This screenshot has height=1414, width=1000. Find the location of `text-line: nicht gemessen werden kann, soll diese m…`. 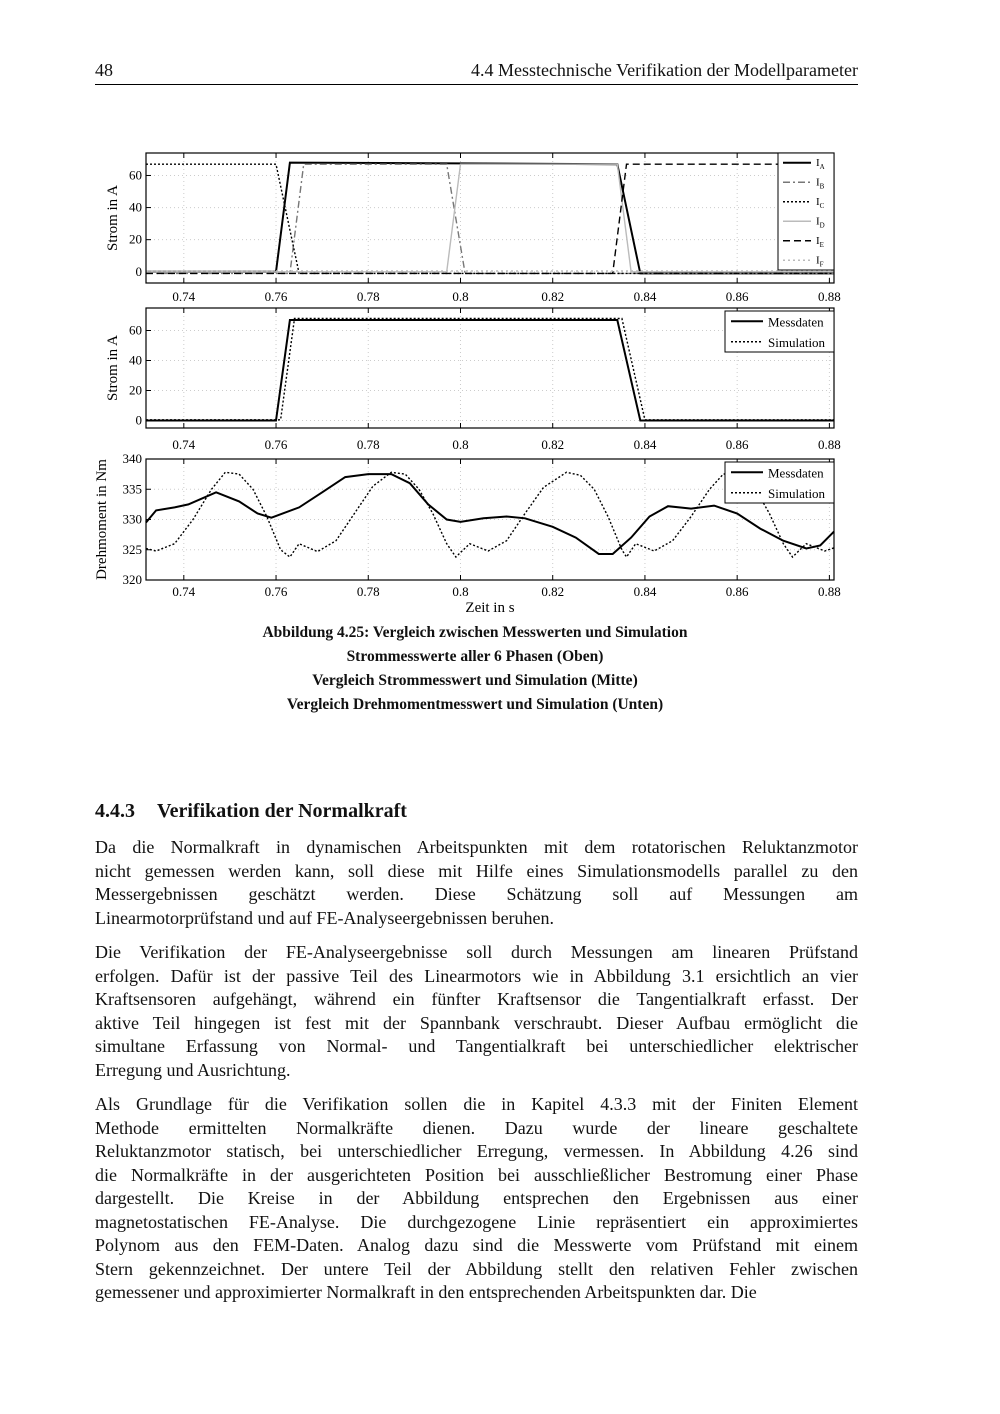

text-line: nicht gemessen werden kann, soll diese m… is located at coordinates (476, 870).